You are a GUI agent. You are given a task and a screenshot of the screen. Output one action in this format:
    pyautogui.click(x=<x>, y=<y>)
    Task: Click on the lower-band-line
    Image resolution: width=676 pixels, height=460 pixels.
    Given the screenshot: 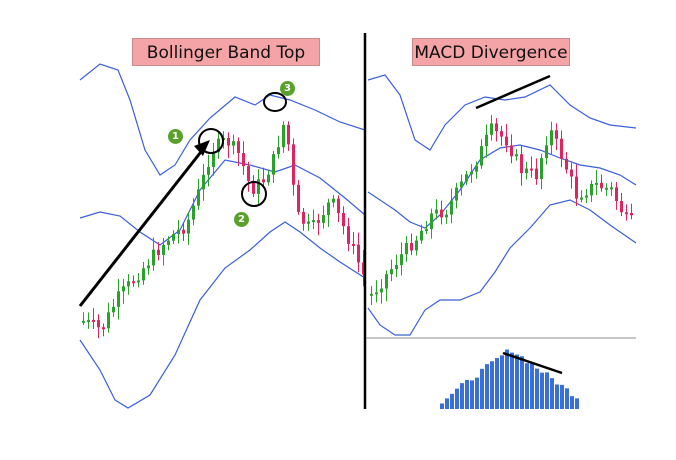 What is the action you would take?
    pyautogui.click(x=502, y=267)
    